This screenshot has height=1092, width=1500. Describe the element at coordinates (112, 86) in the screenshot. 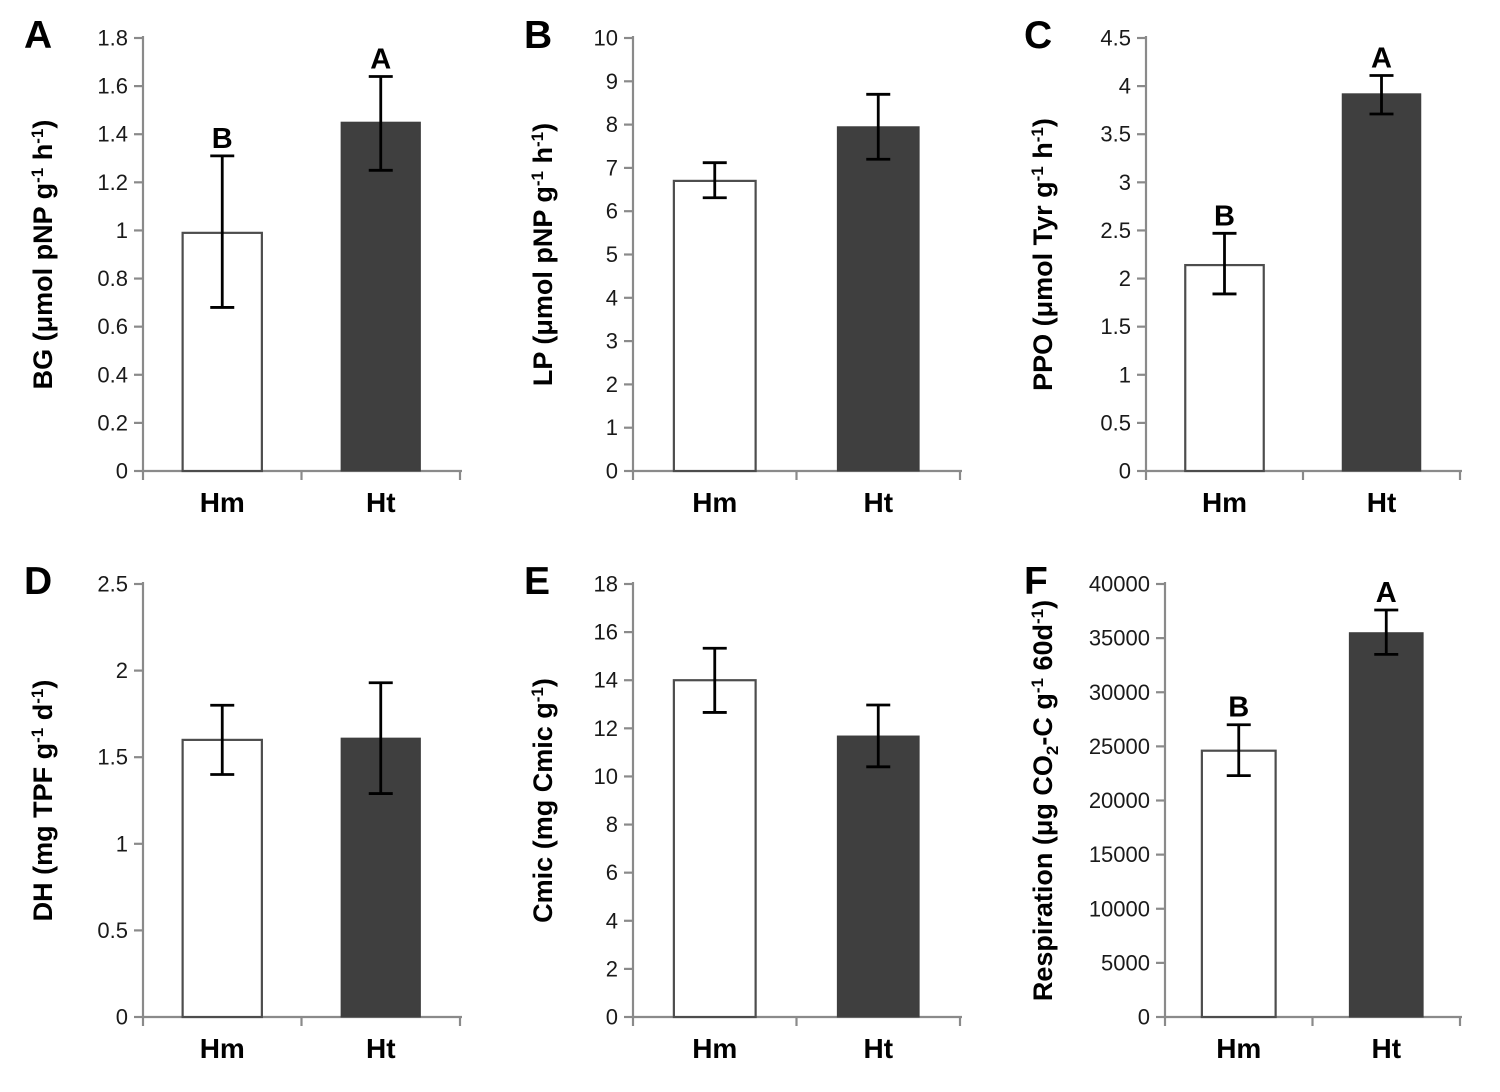

I see `y-tick-label: 1.6` at that location.